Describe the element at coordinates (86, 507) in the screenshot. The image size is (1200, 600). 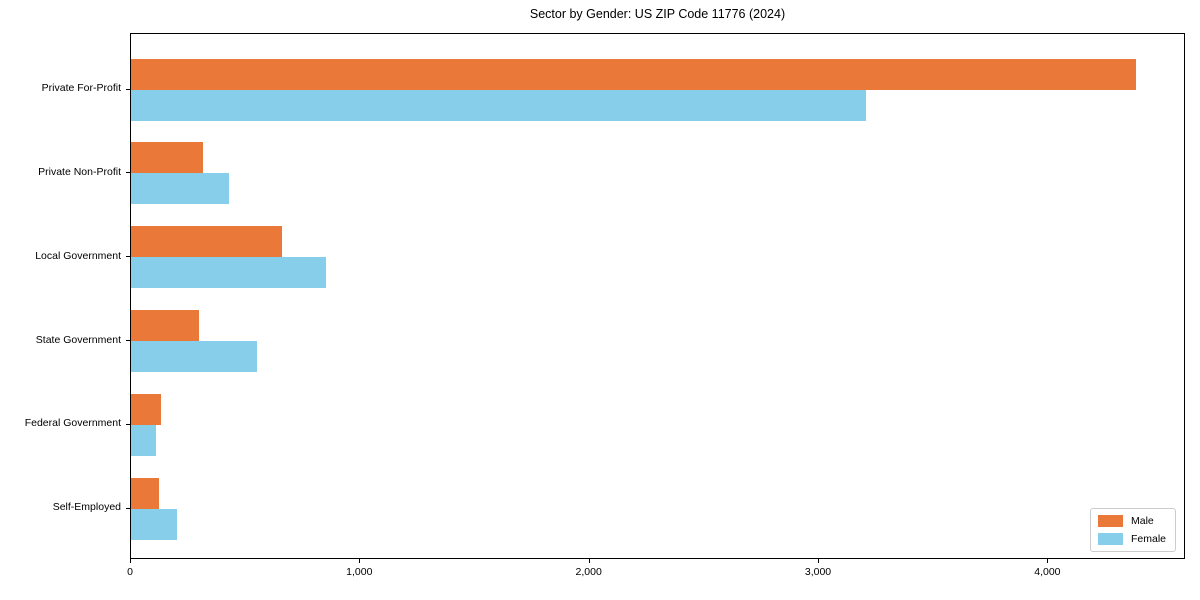
I see `y-tick-label: Self-Employed` at that location.